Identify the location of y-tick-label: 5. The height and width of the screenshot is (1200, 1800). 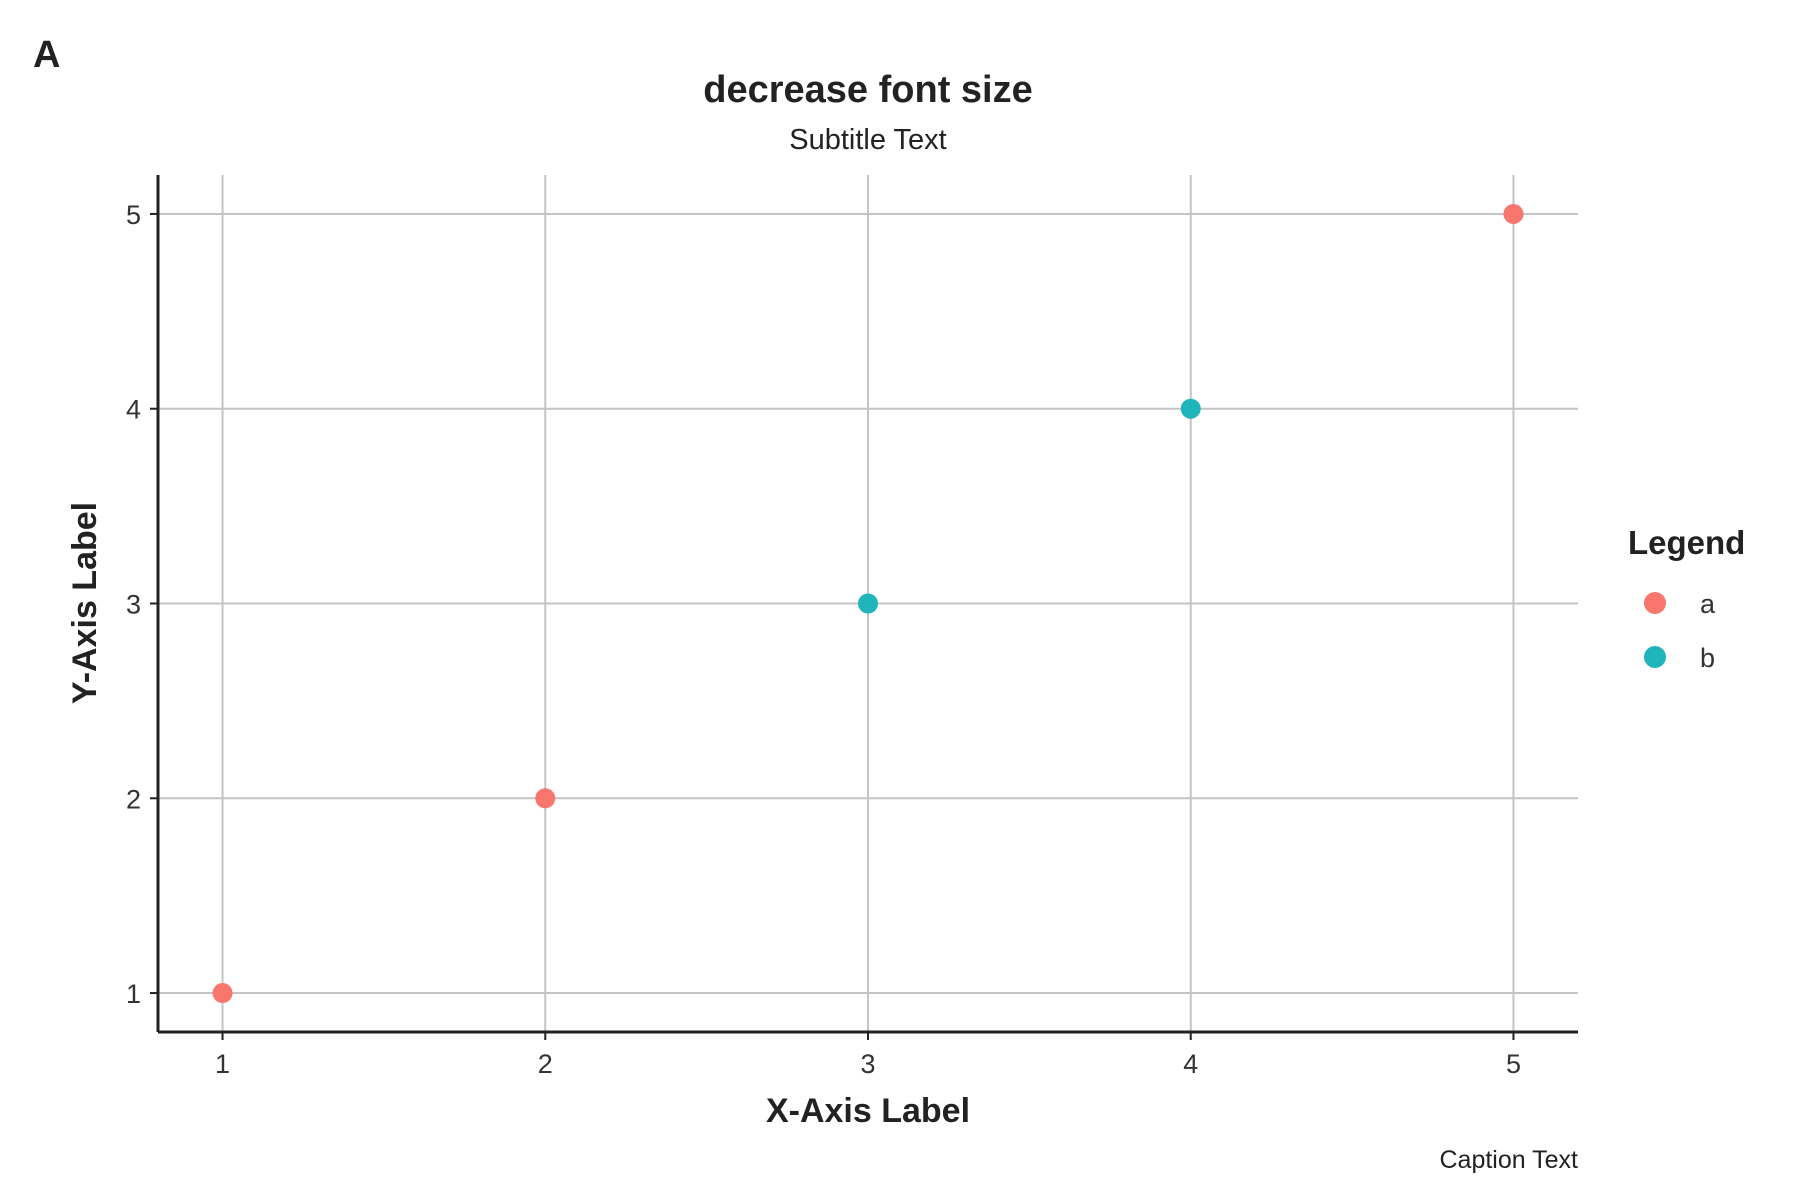
(133, 215).